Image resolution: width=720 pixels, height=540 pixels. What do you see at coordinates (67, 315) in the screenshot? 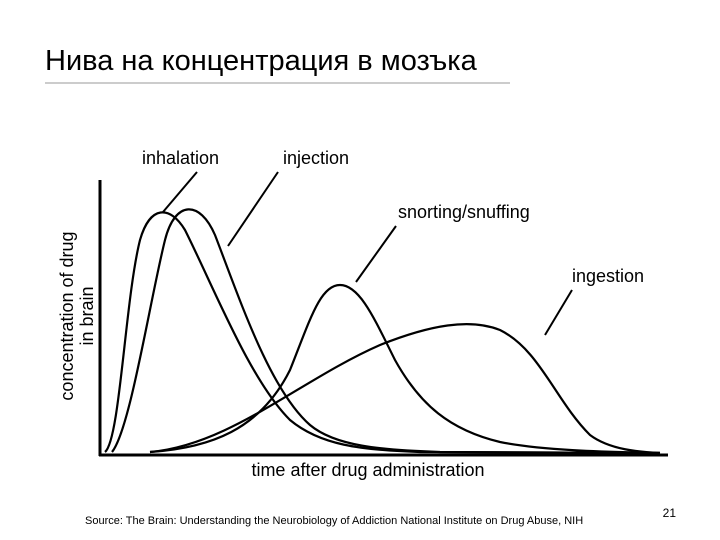
I see `y-axis-label: concentration of drug` at bounding box center [67, 315].